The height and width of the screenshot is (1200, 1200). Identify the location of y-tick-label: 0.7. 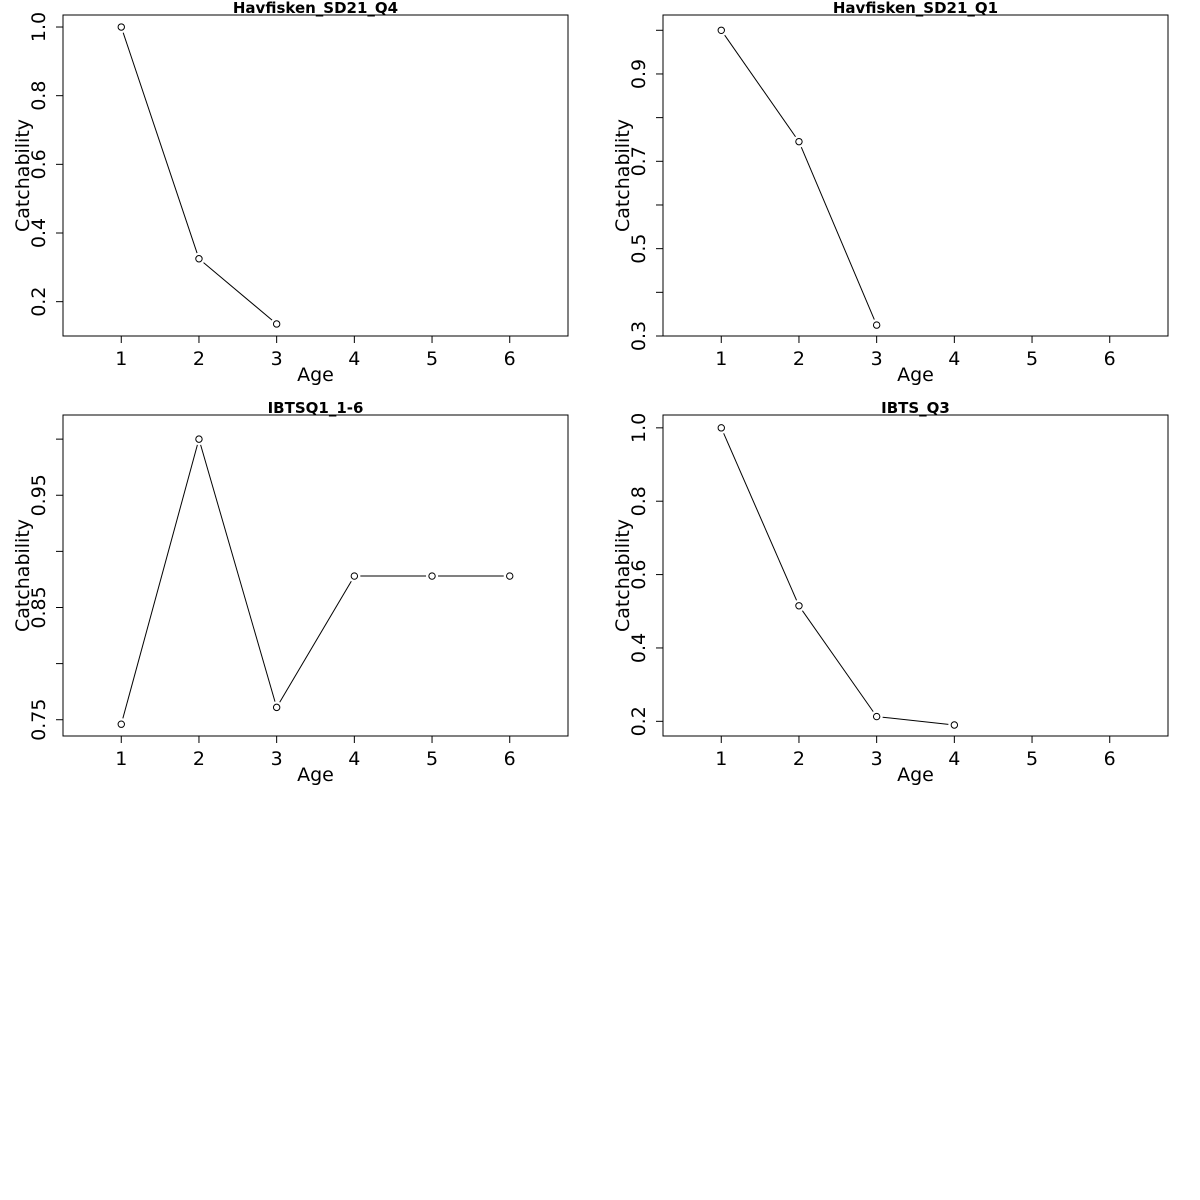
(639, 161).